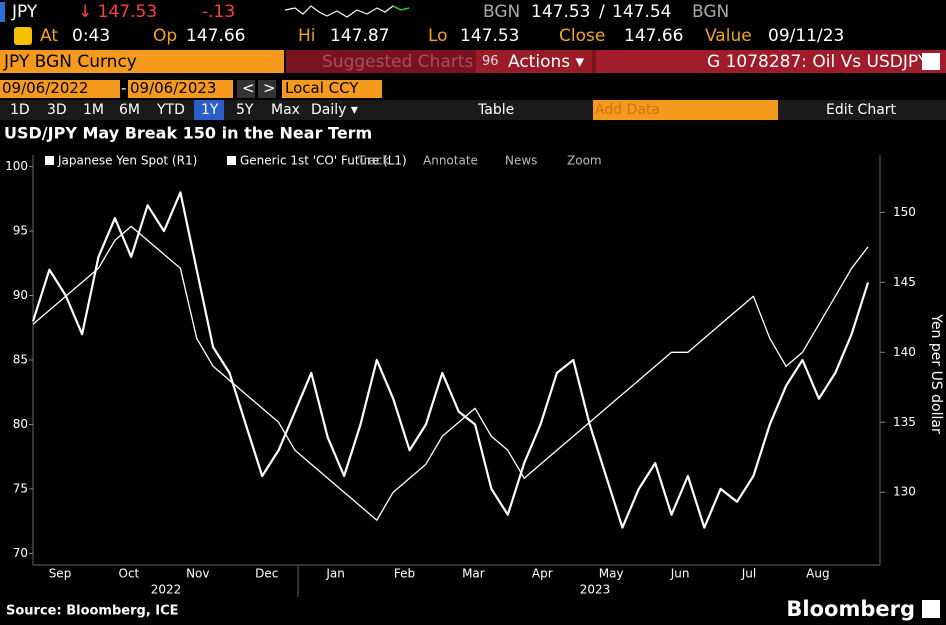 The image size is (946, 625). What do you see at coordinates (584, 161) in the screenshot?
I see `chart-tool: Zoom` at bounding box center [584, 161].